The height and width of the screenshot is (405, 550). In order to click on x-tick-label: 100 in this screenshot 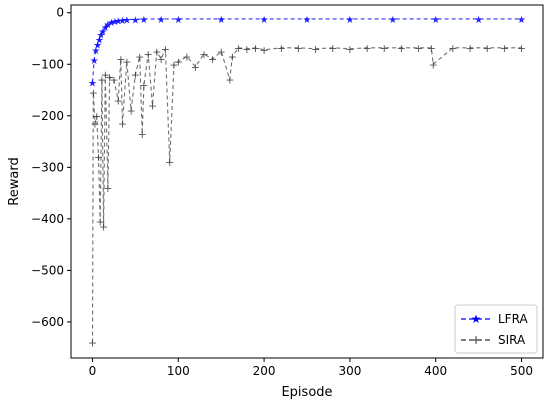, I will do `click(178, 371)`.